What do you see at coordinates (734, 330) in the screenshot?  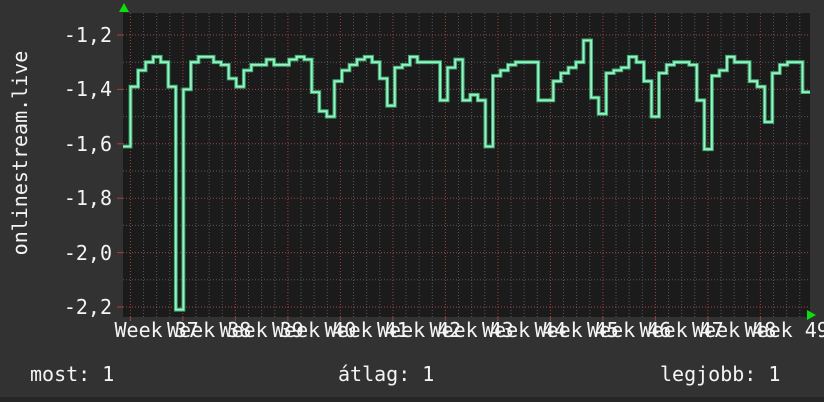 I see `x-axis-week-label: Week 48` at bounding box center [734, 330].